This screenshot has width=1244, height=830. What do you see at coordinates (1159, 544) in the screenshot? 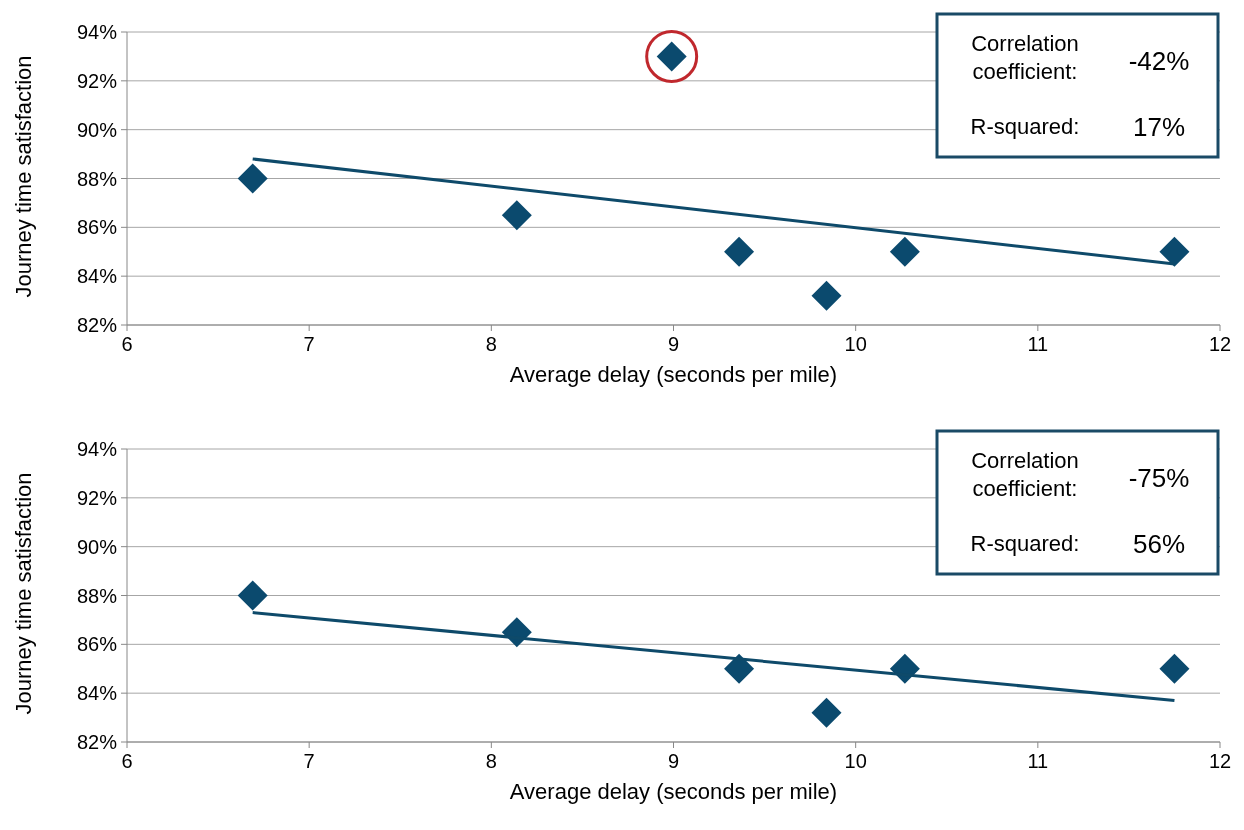
I see `annotation: 56%` at bounding box center [1159, 544].